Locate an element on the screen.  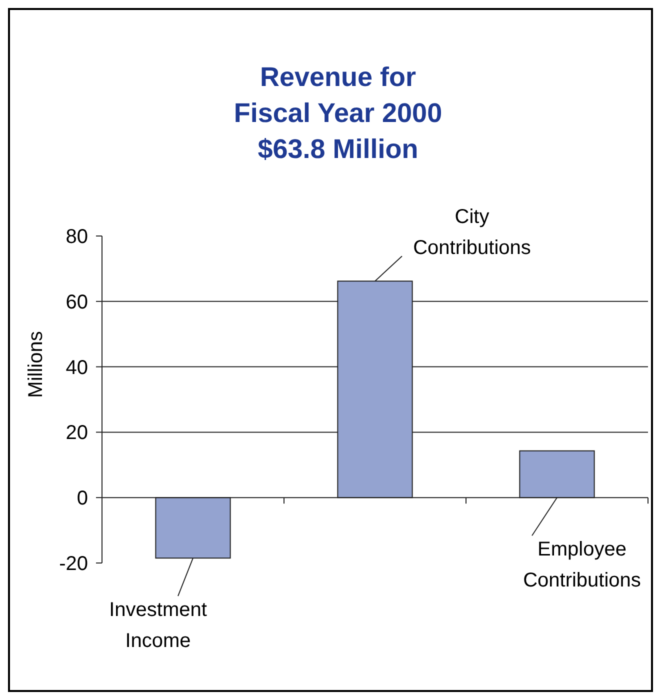
y-tick-label: 20 is located at coordinates (77, 433).